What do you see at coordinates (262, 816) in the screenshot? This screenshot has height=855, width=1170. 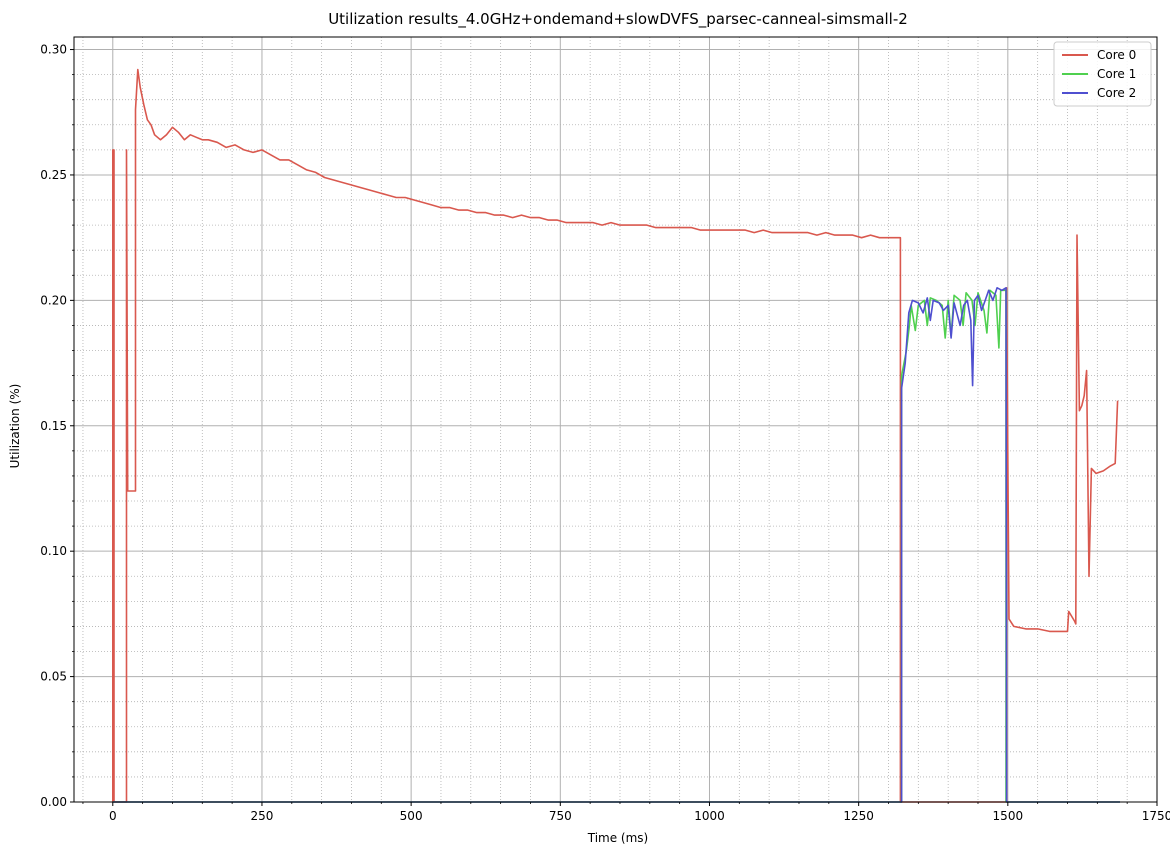 I see `x-tick-label: 250` at bounding box center [262, 816].